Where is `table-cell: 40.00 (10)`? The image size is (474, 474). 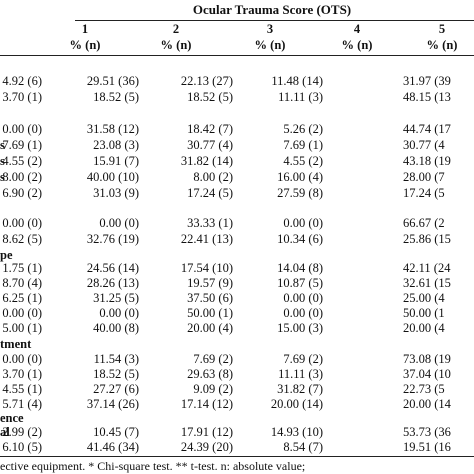 table-cell: 40.00 (10) is located at coordinates (112, 177).